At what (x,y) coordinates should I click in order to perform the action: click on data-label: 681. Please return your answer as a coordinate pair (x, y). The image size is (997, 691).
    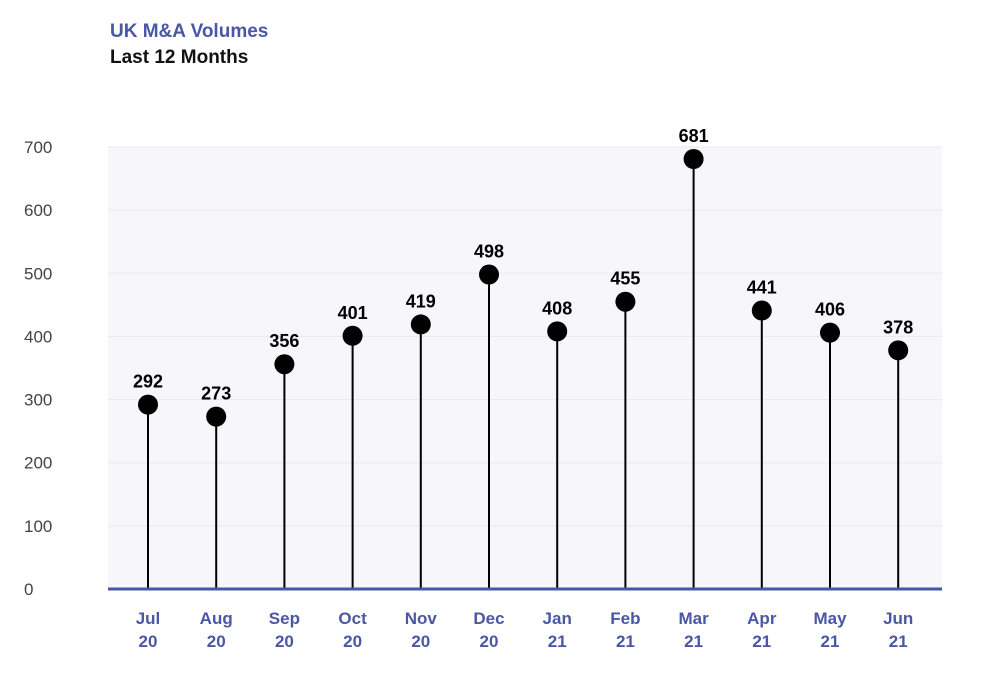
    Looking at the image, I should click on (694, 136).